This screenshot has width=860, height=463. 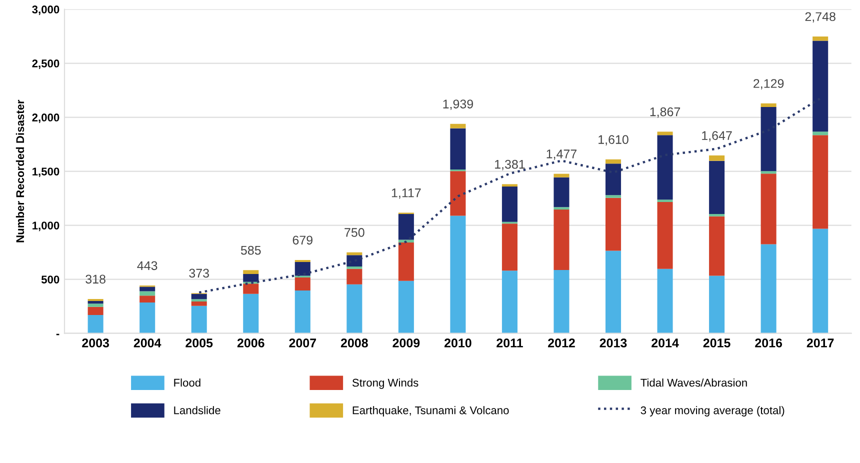 I want to click on x-tick-label: 2006, so click(x=250, y=343).